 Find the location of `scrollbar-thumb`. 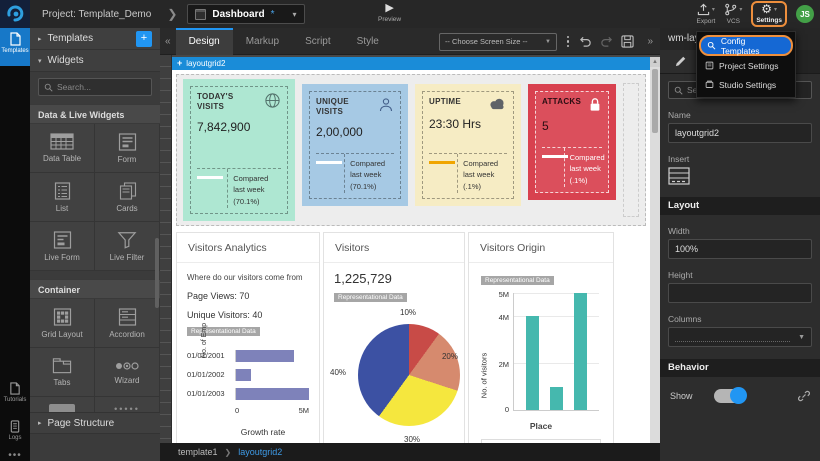

scrollbar-thumb is located at coordinates (655, 101).